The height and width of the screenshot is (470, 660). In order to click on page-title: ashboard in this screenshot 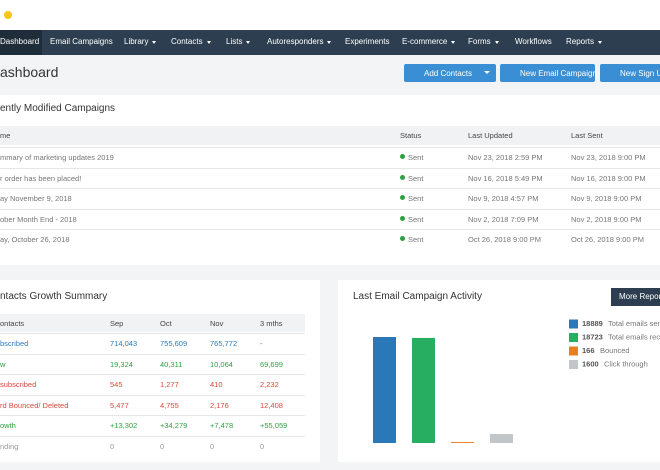, I will do `click(29, 72)`.